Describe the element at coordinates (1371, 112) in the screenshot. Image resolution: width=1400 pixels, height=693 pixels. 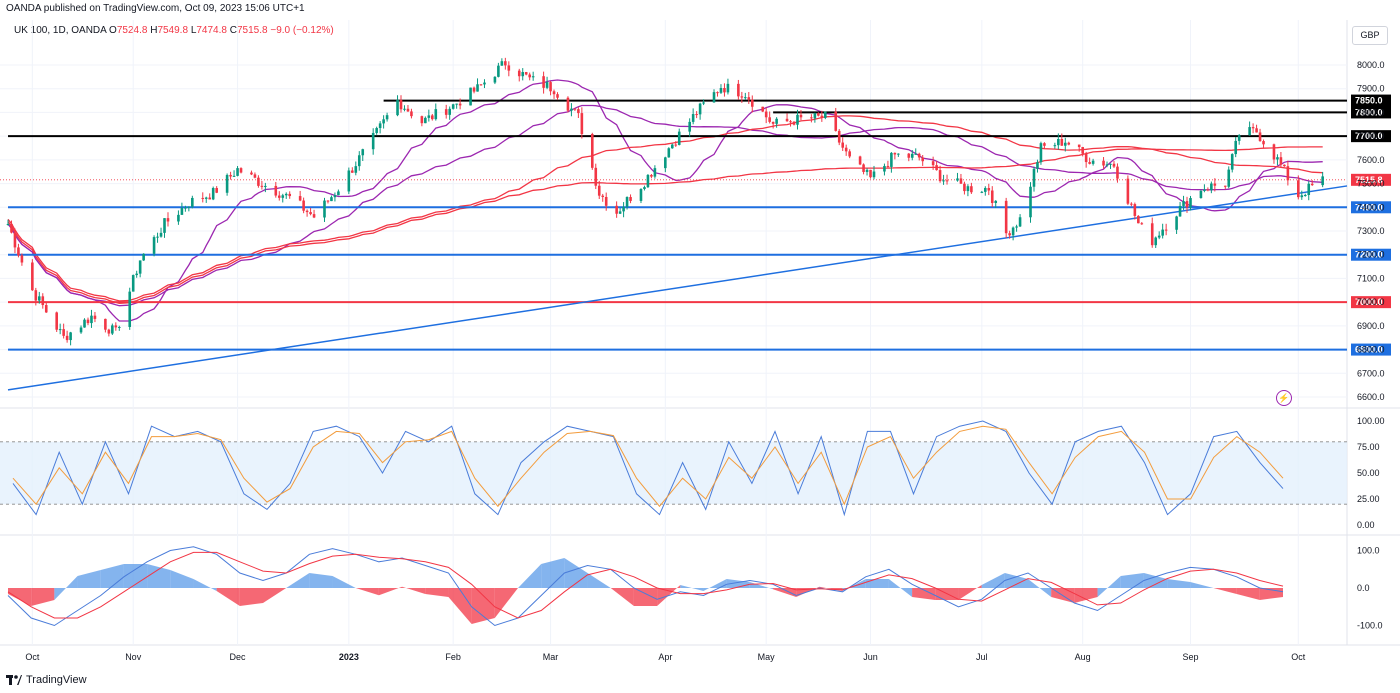
I see `level-badge` at that location.